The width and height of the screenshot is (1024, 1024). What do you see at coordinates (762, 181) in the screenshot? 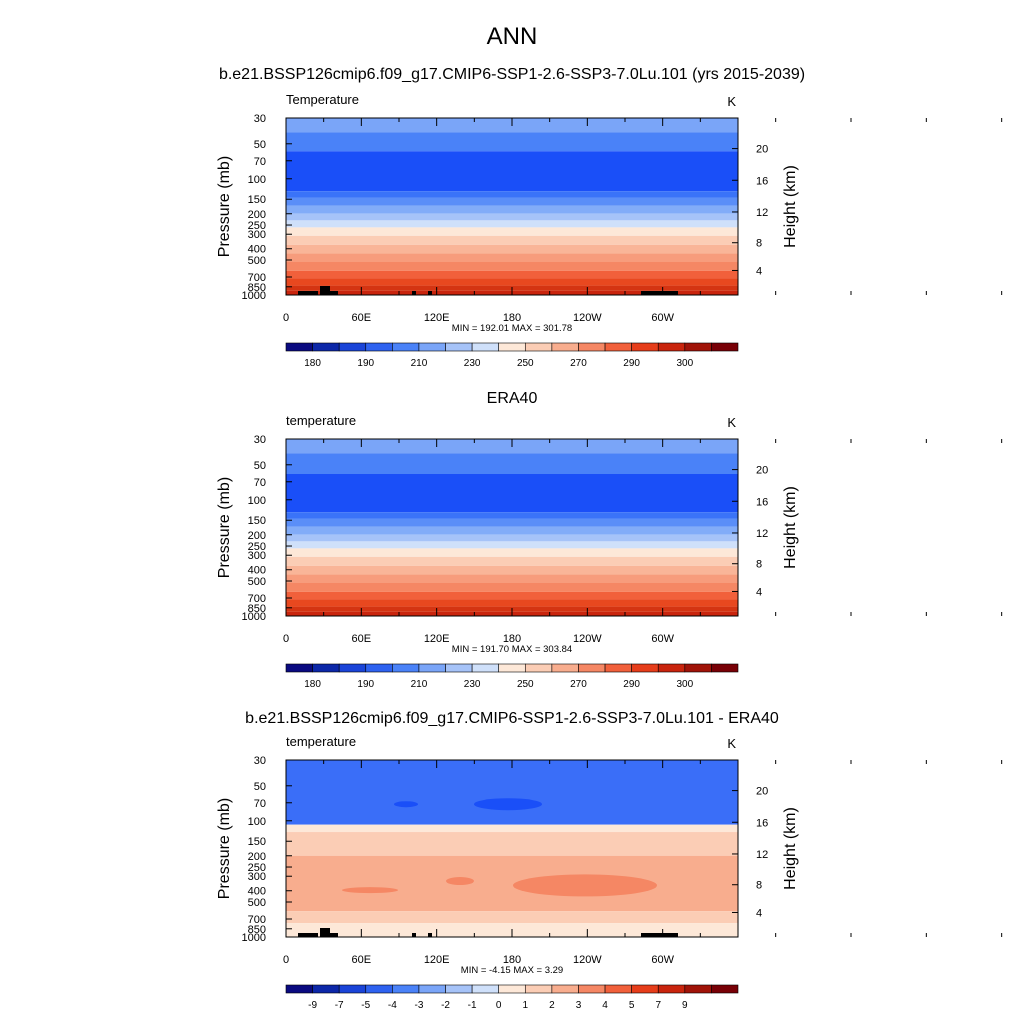
I see `right-tick-label: 16` at bounding box center [762, 181].